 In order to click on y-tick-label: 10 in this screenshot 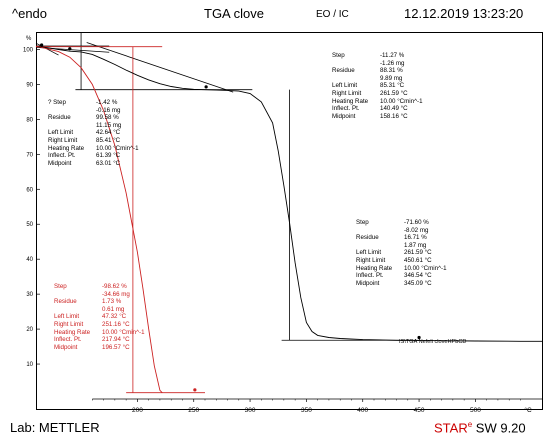, I will do `click(29, 365)`.